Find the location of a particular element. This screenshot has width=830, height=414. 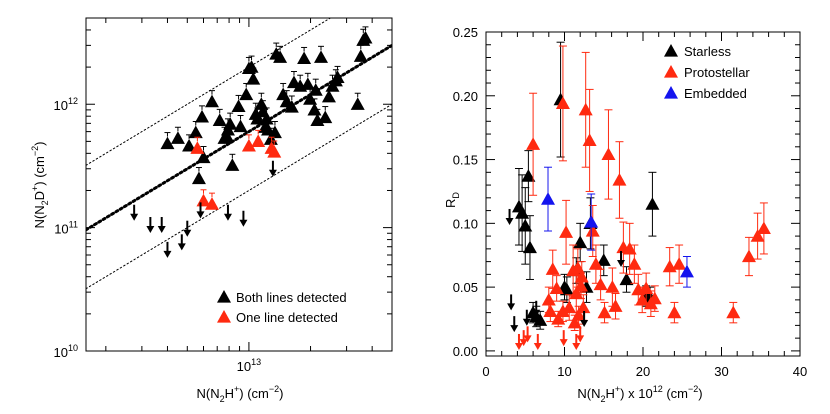

x-axis-label: N(N2H+) (cm−2) is located at coordinates (240, 394).